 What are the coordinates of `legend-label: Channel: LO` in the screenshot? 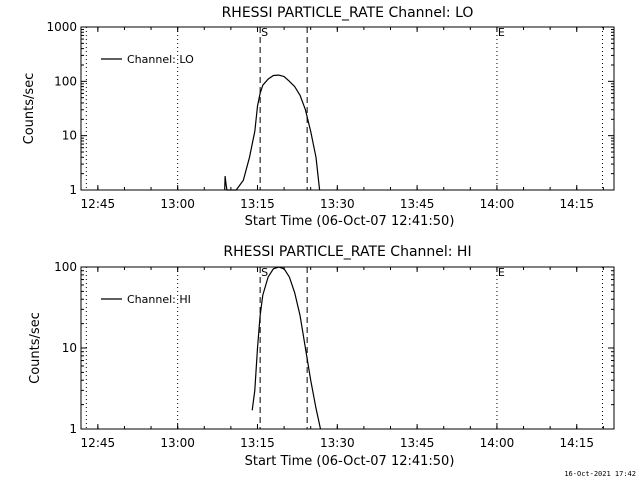 It's located at (160, 59).